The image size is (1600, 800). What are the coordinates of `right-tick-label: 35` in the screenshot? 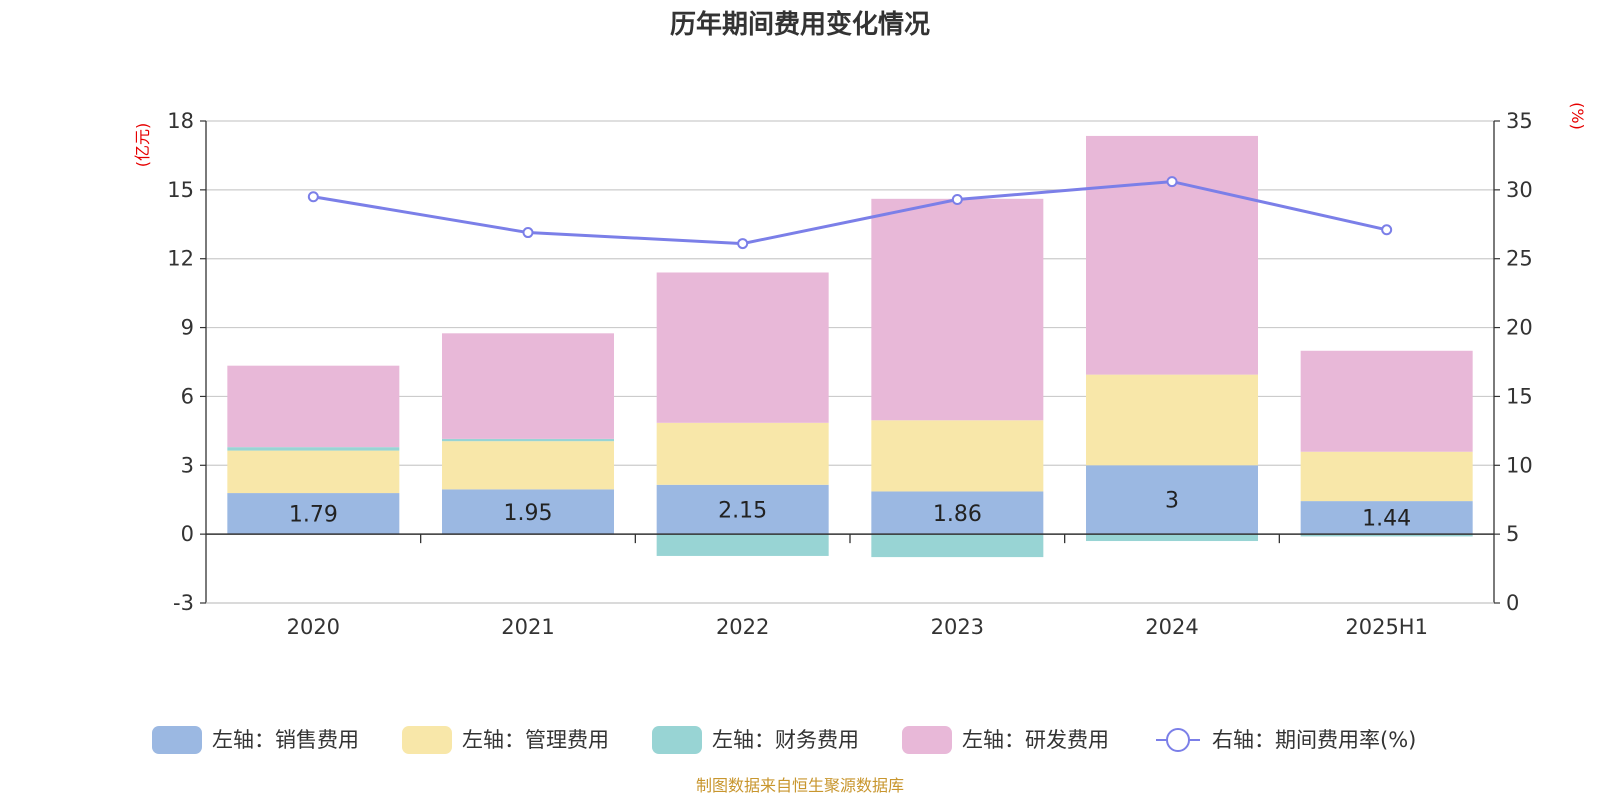 It's located at (1519, 121).